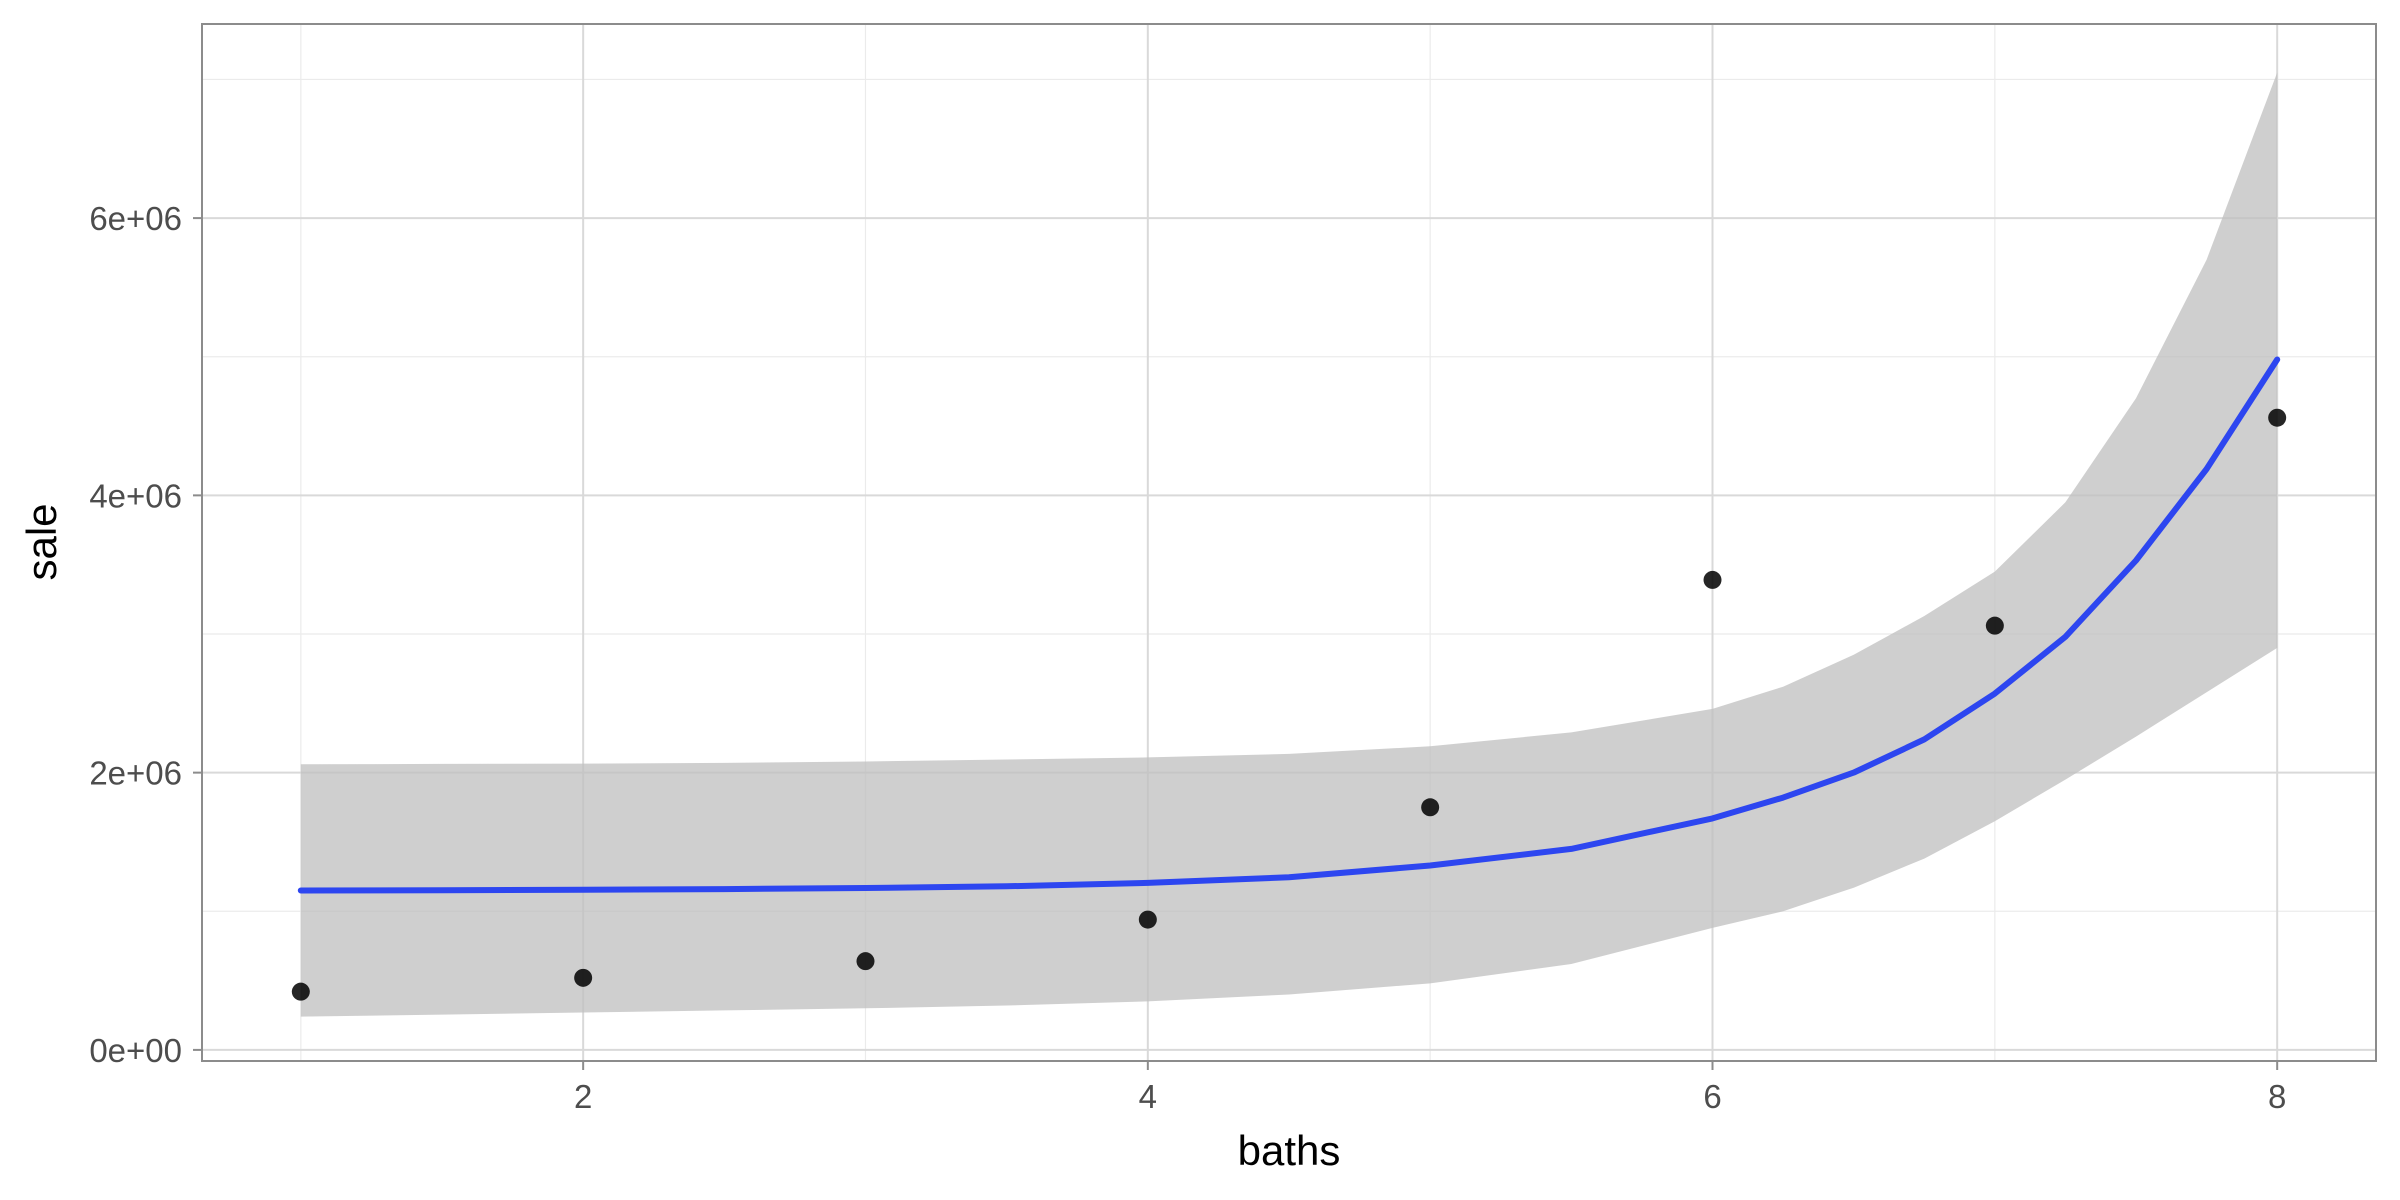  I want to click on y-tick-label: 2e+06, so click(135, 773).